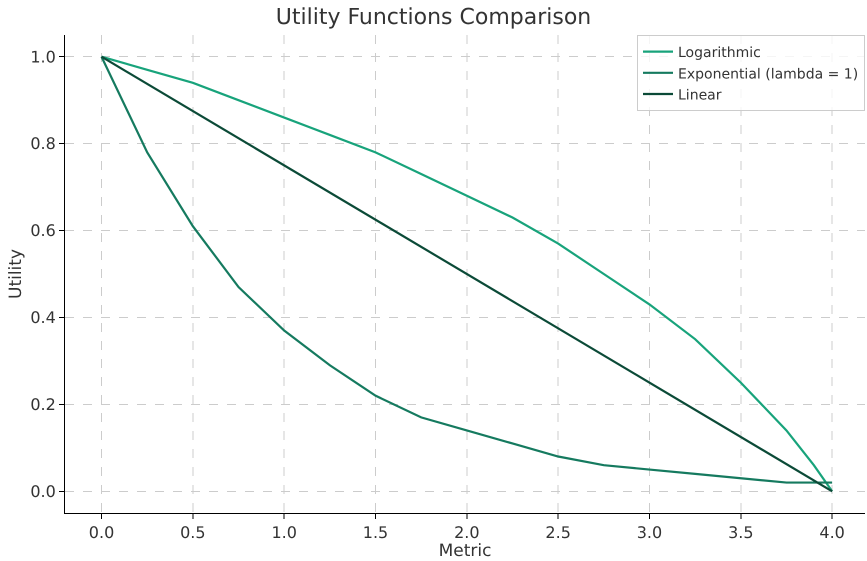 This screenshot has width=867, height=561. I want to click on legend-label: Exponential (lambda = 1), so click(768, 74).